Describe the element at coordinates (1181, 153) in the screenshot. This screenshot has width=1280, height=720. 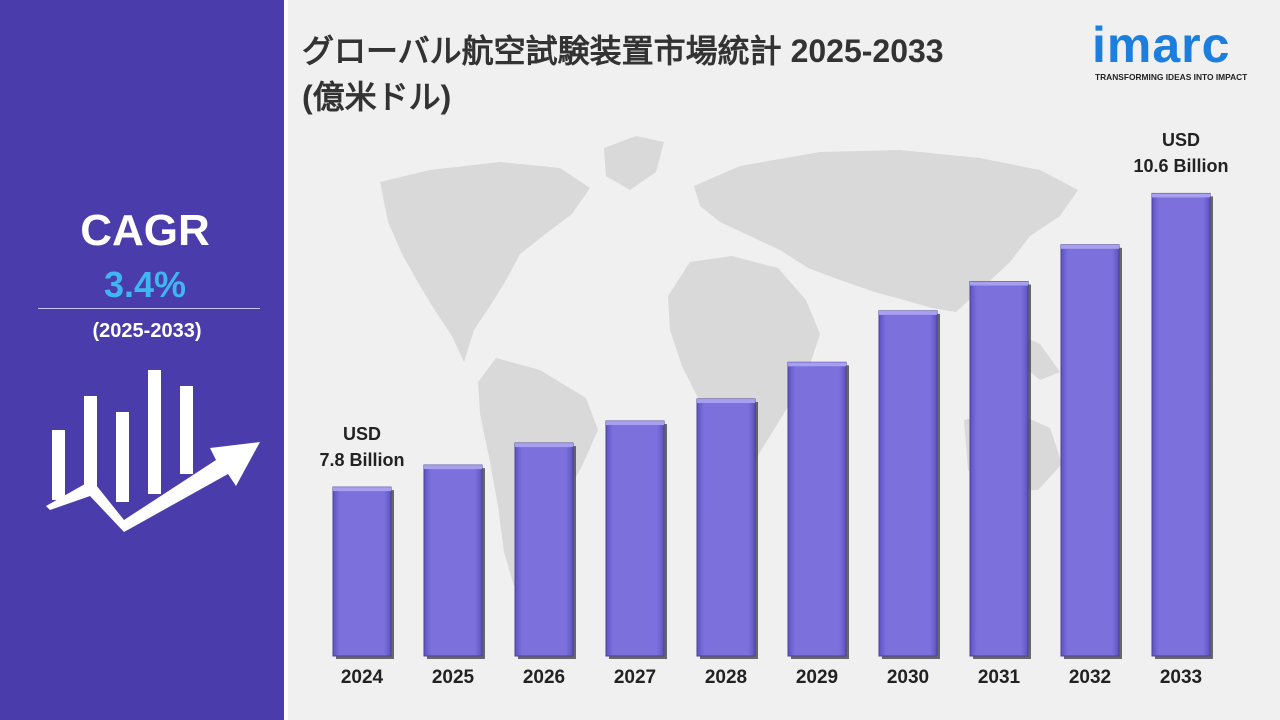
I see `last-bar-value-callout: USD 10.6 Billion` at that location.